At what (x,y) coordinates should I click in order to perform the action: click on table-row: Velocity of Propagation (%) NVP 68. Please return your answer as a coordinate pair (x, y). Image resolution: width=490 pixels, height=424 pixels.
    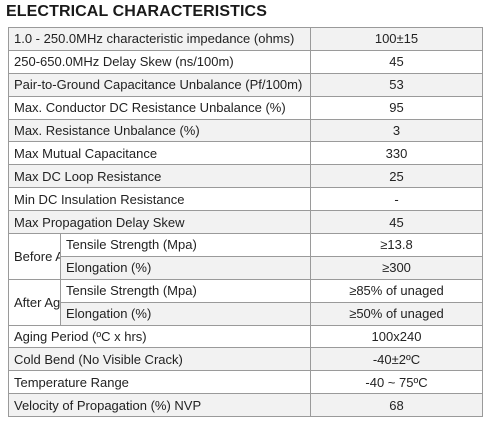
    Looking at the image, I should click on (245, 405).